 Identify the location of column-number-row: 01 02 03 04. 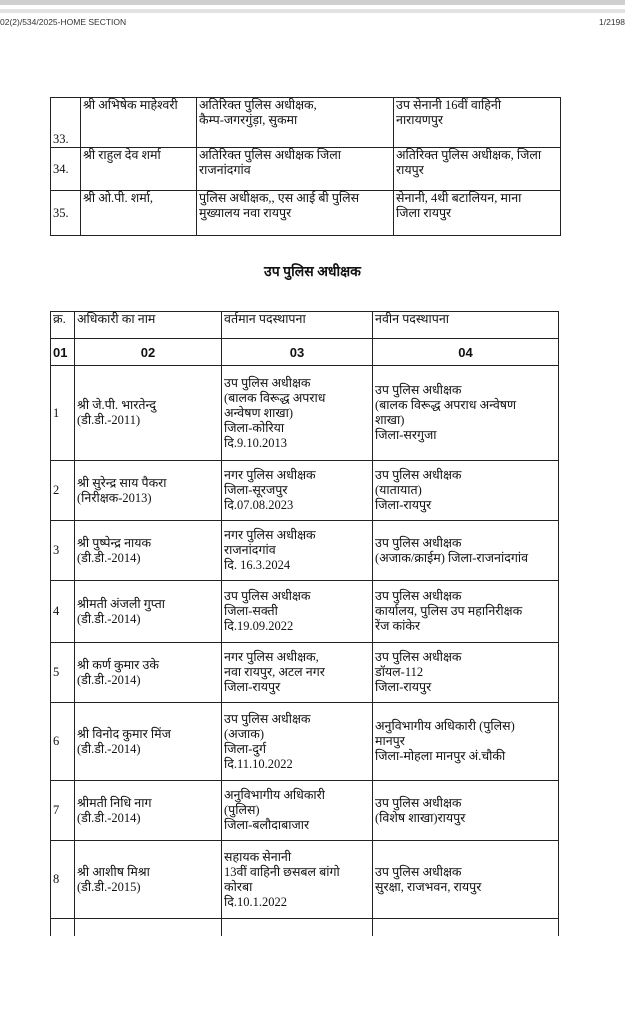
(304, 352).